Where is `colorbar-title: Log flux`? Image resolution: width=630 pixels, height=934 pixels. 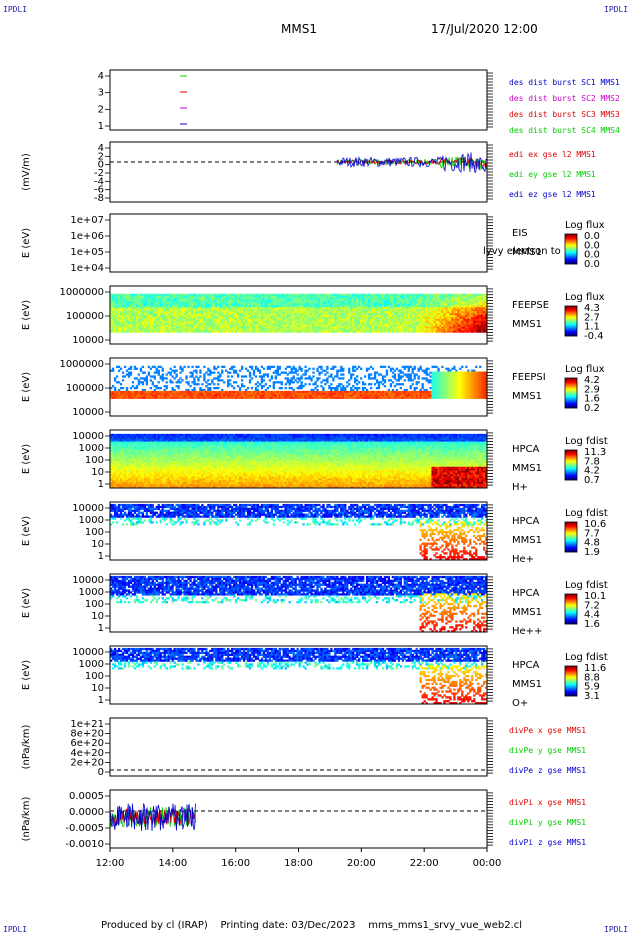 colorbar-title: Log flux is located at coordinates (585, 297).